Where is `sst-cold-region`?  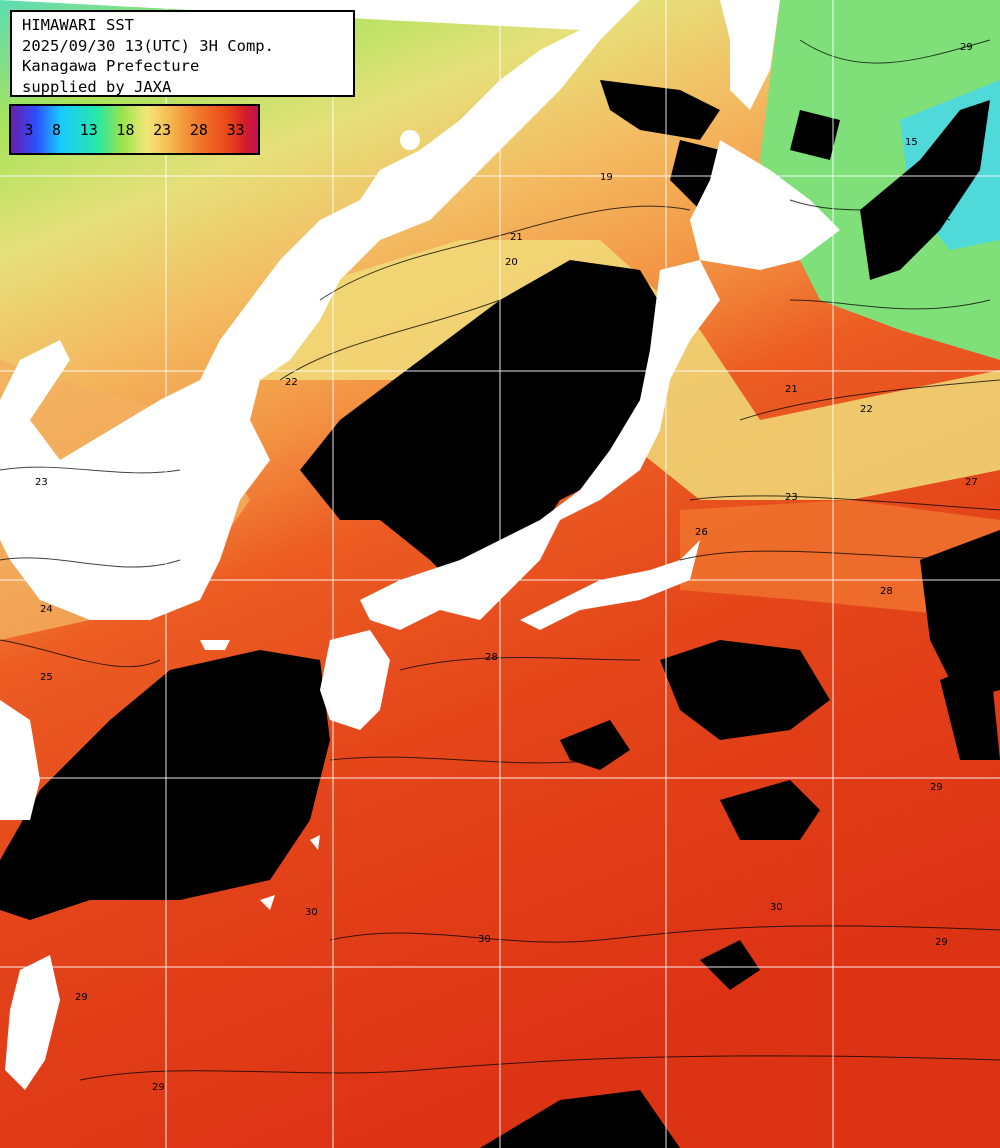 sst-cold-region is located at coordinates (880, 180).